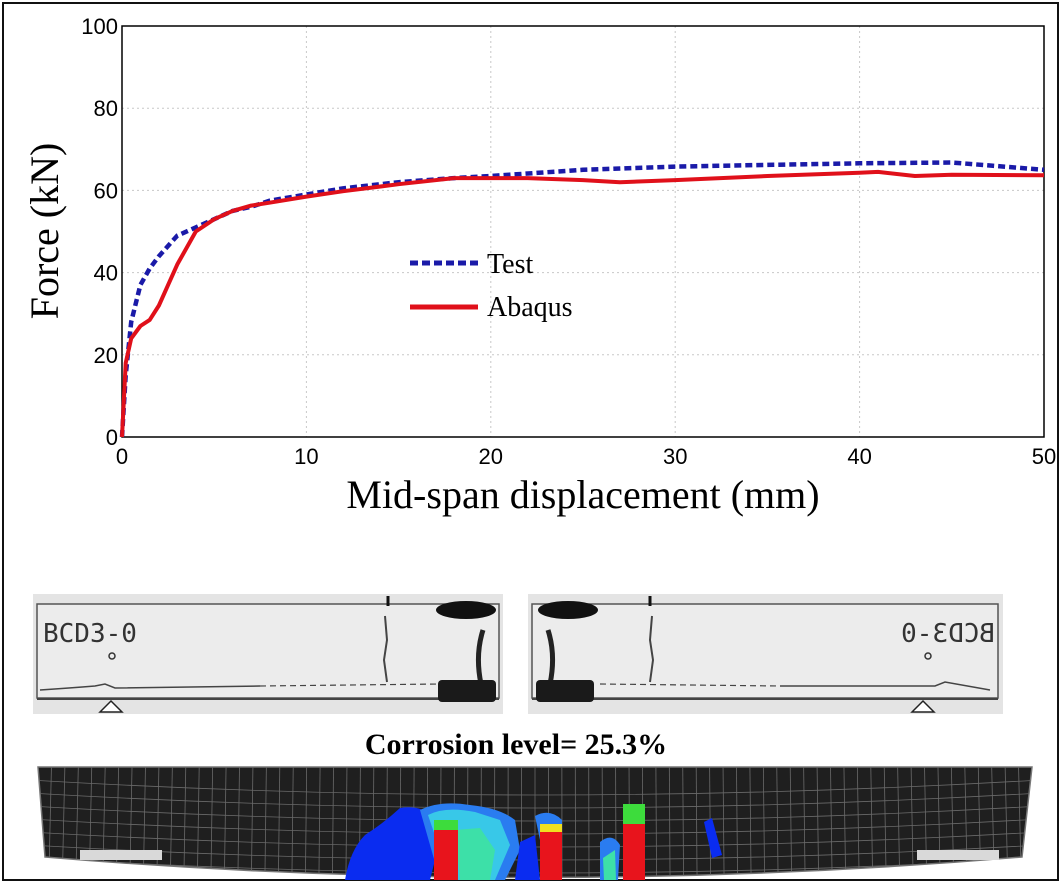 Image resolution: width=1063 pixels, height=885 pixels. What do you see at coordinates (539, 855) in the screenshot?
I see `support-plates` at bounding box center [539, 855].